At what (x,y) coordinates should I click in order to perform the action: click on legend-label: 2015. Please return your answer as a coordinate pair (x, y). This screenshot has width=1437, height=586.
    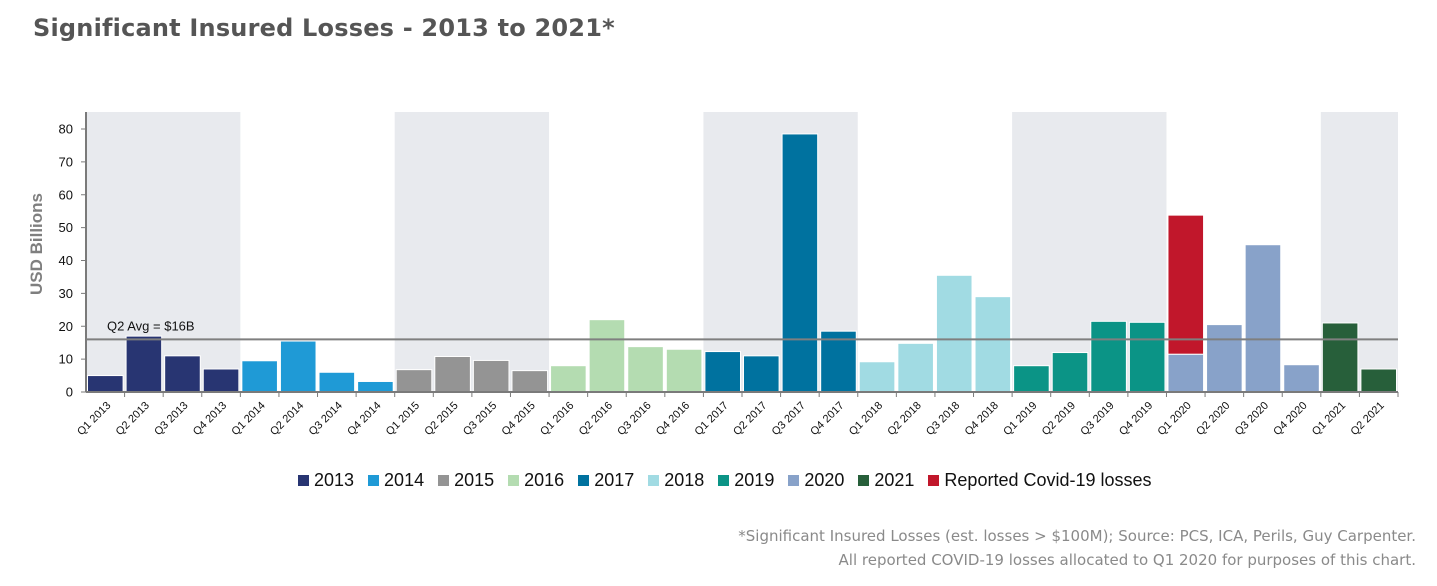
    Looking at the image, I should click on (474, 480).